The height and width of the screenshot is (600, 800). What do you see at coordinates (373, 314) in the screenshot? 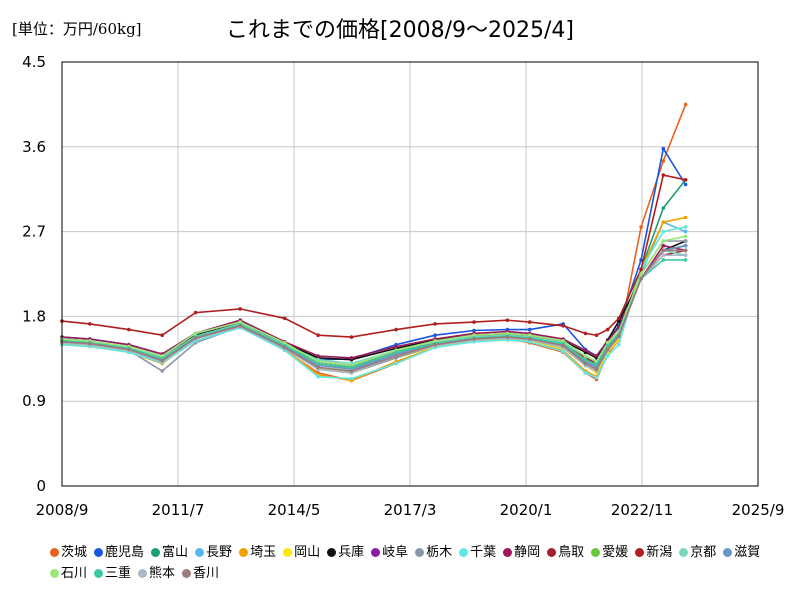
I see `series-line` at bounding box center [373, 314].